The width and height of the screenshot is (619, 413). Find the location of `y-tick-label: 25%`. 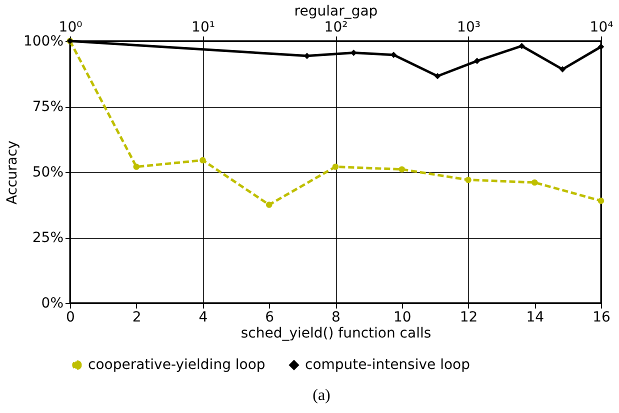

y-tick-label: 25% is located at coordinates (48, 238).